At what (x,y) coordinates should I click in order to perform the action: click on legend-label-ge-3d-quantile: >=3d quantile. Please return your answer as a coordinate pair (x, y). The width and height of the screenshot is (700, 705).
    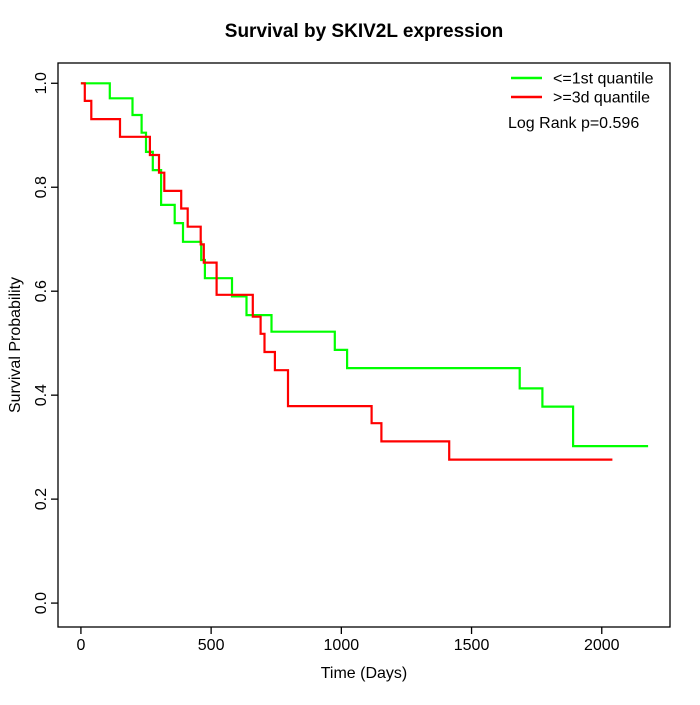
    Looking at the image, I should click on (601, 98).